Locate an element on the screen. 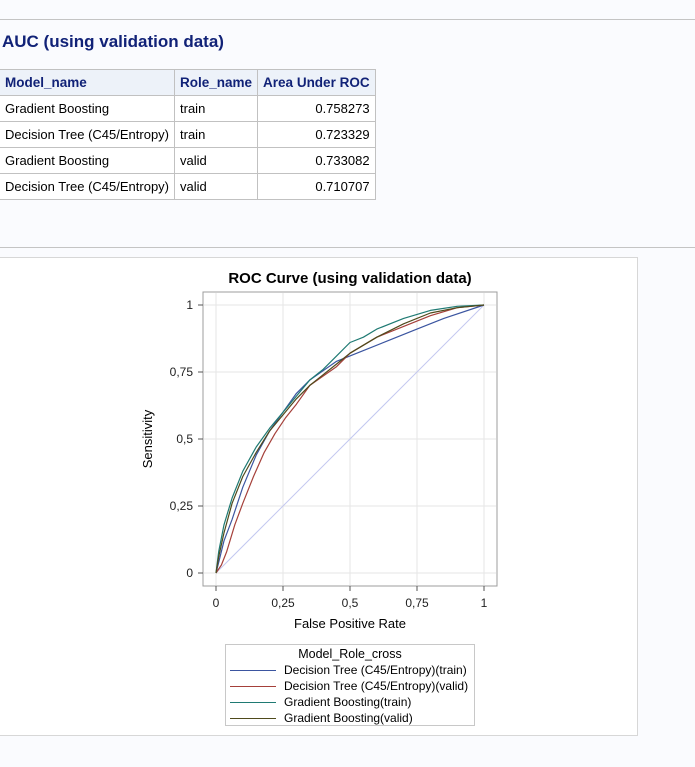 The image size is (695, 767). column-header-model-name: Model_name is located at coordinates (88, 82).